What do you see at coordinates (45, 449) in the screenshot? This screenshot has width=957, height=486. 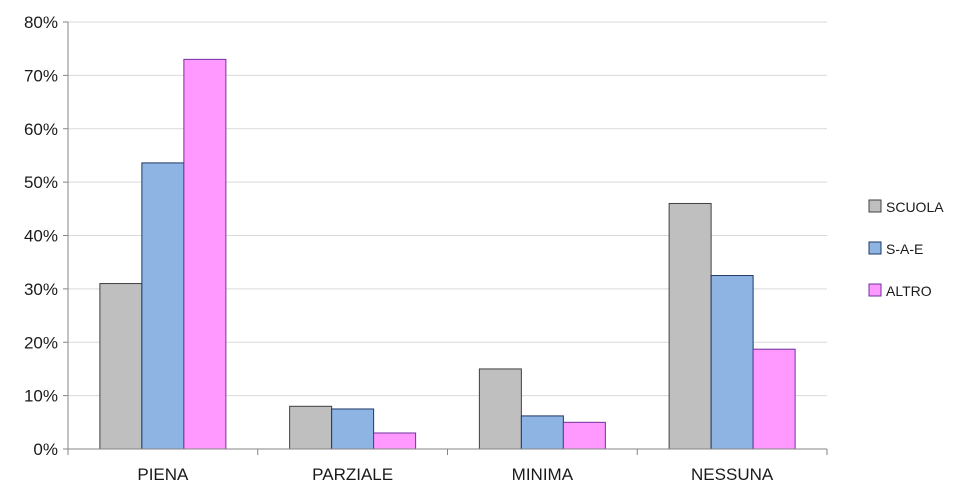 I see `y-tick-label: 0%` at bounding box center [45, 449].